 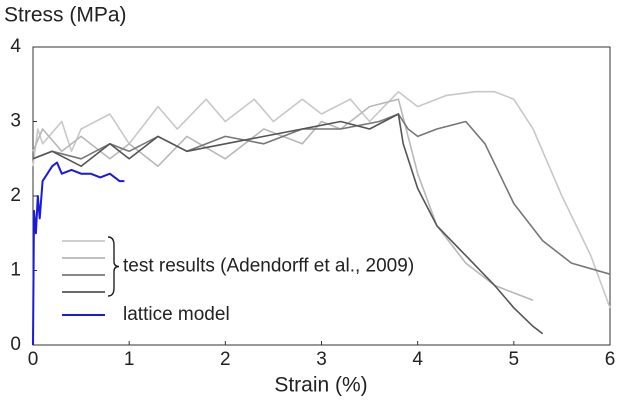 What do you see at coordinates (33, 359) in the screenshot?
I see `x-tick-label: 0` at bounding box center [33, 359].